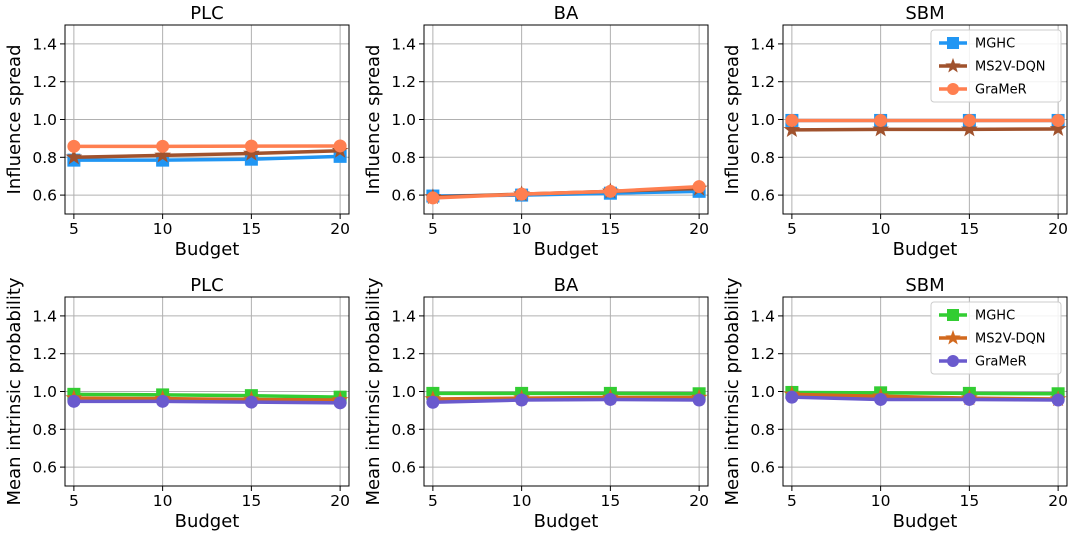 The width and height of the screenshot is (1070, 533). What do you see at coordinates (995, 316) in the screenshot?
I see `legend-label: MGHC` at bounding box center [995, 316].